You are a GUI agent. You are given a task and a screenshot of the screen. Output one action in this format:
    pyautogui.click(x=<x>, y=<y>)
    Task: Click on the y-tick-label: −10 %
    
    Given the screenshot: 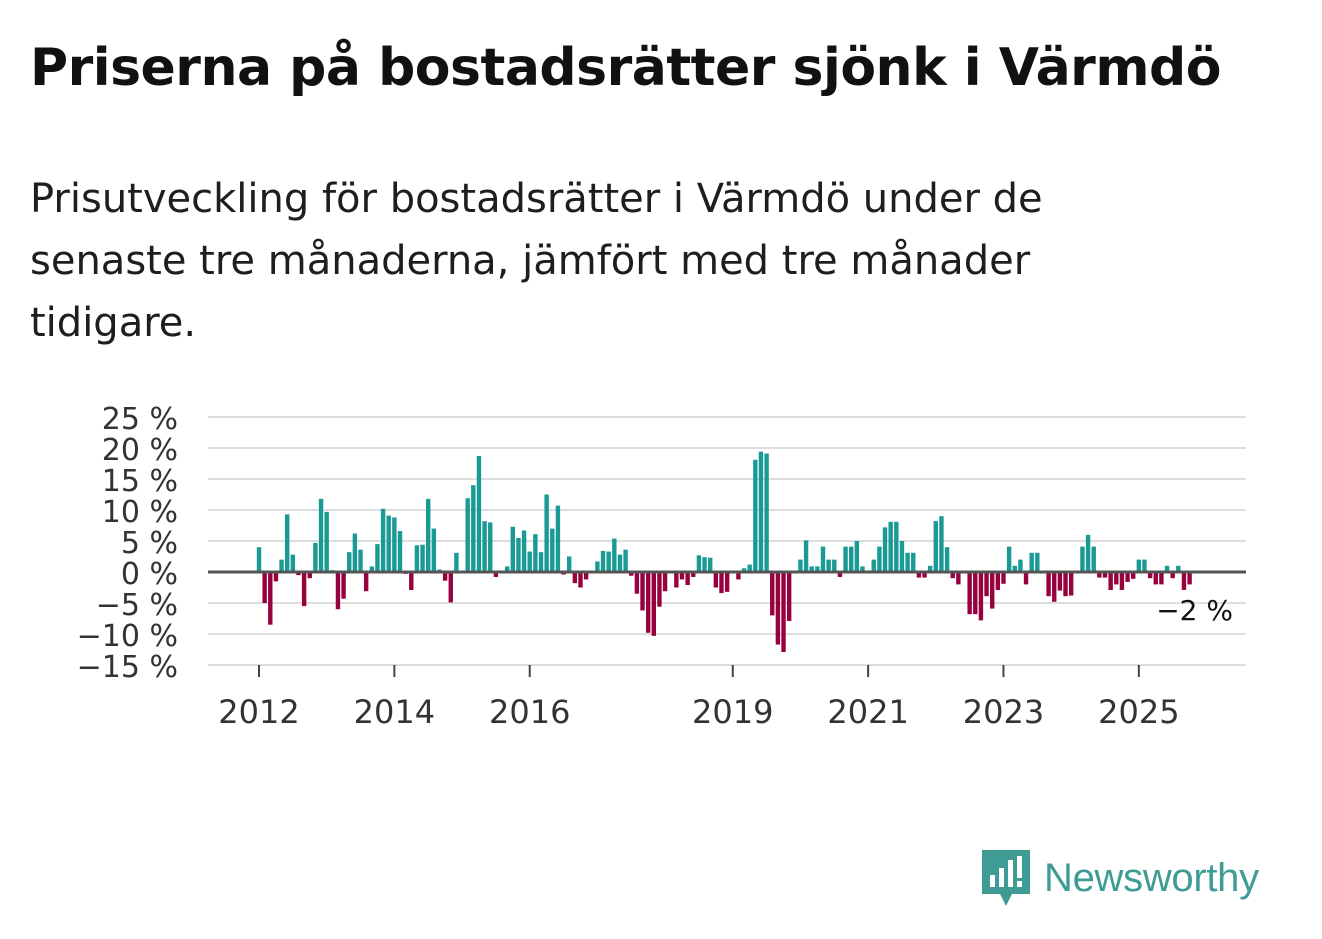 What is the action you would take?
    pyautogui.click(x=127, y=636)
    